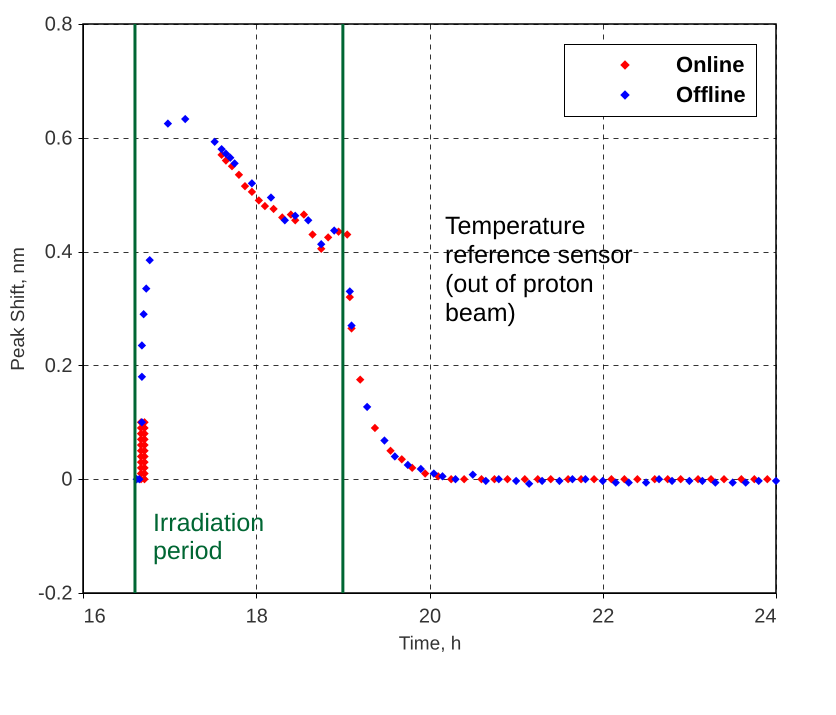 The width and height of the screenshot is (836, 715). Describe the element at coordinates (58, 365) in the screenshot. I see `y-tick-label: 0.2` at that location.